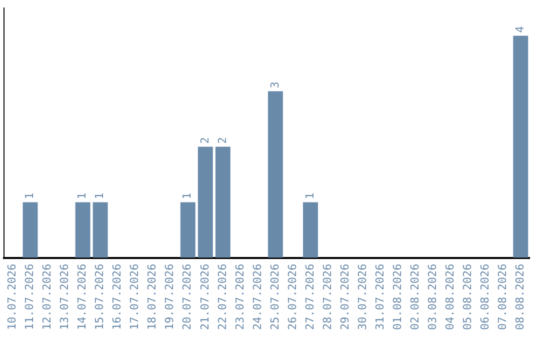 The height and width of the screenshot is (340, 540). What do you see at coordinates (362, 297) in the screenshot?
I see `x-tick-label: 30.07.2026` at bounding box center [362, 297].